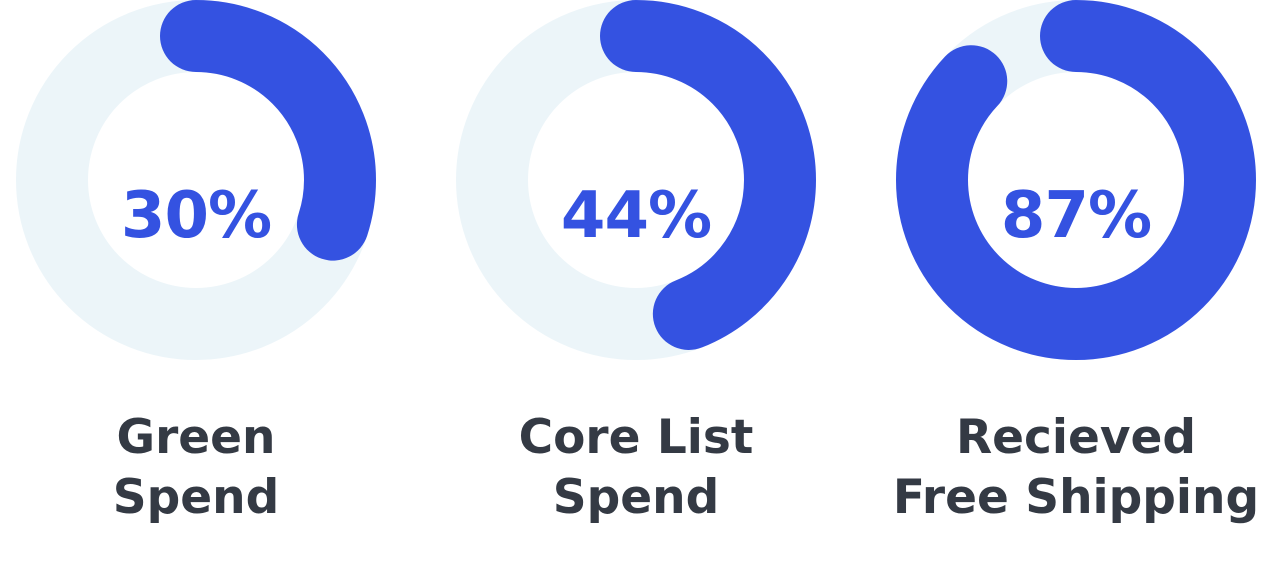  Describe the element at coordinates (1068, 468) in the screenshot. I see `gauge-label: Recieved Free Shipping` at that location.